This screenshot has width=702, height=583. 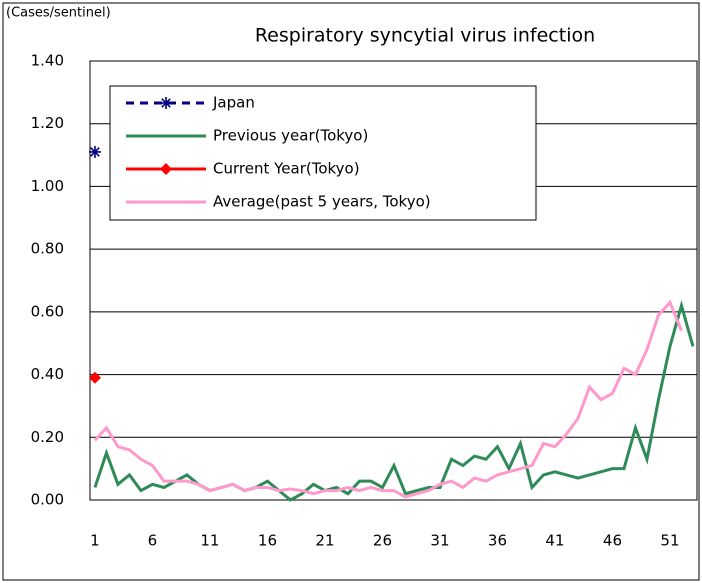 I want to click on x-tick-label: 41, so click(x=554, y=541).